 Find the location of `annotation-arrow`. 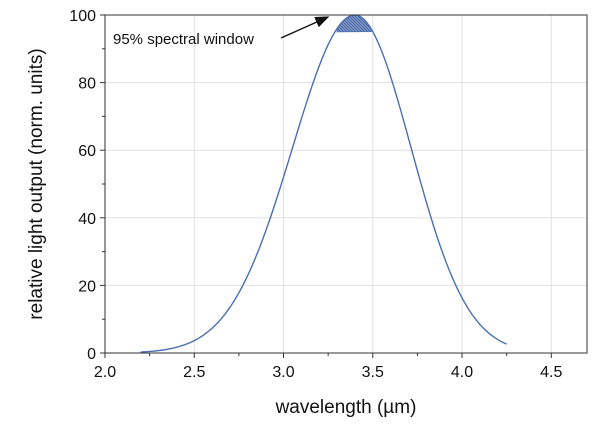

annotation-arrow is located at coordinates (305, 27).